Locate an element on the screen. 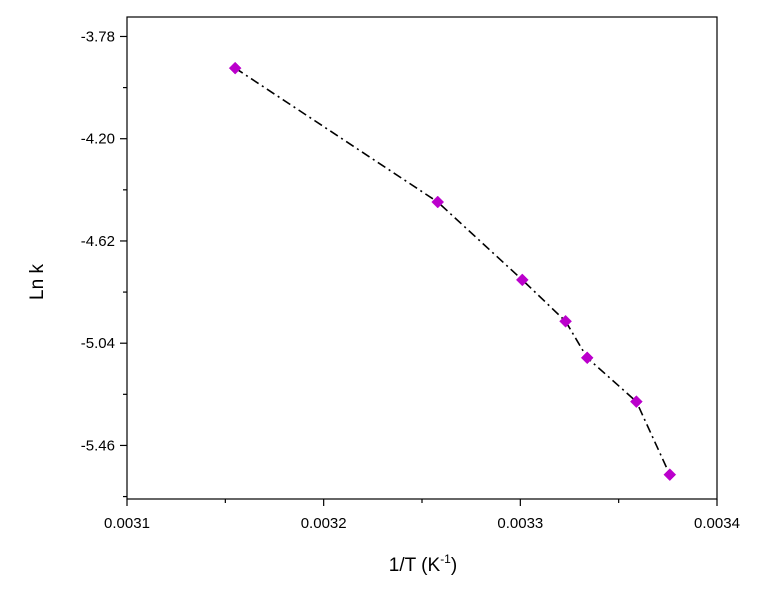 This screenshot has width=784, height=598. y-tick-label: -4.62 is located at coordinates (98, 241).